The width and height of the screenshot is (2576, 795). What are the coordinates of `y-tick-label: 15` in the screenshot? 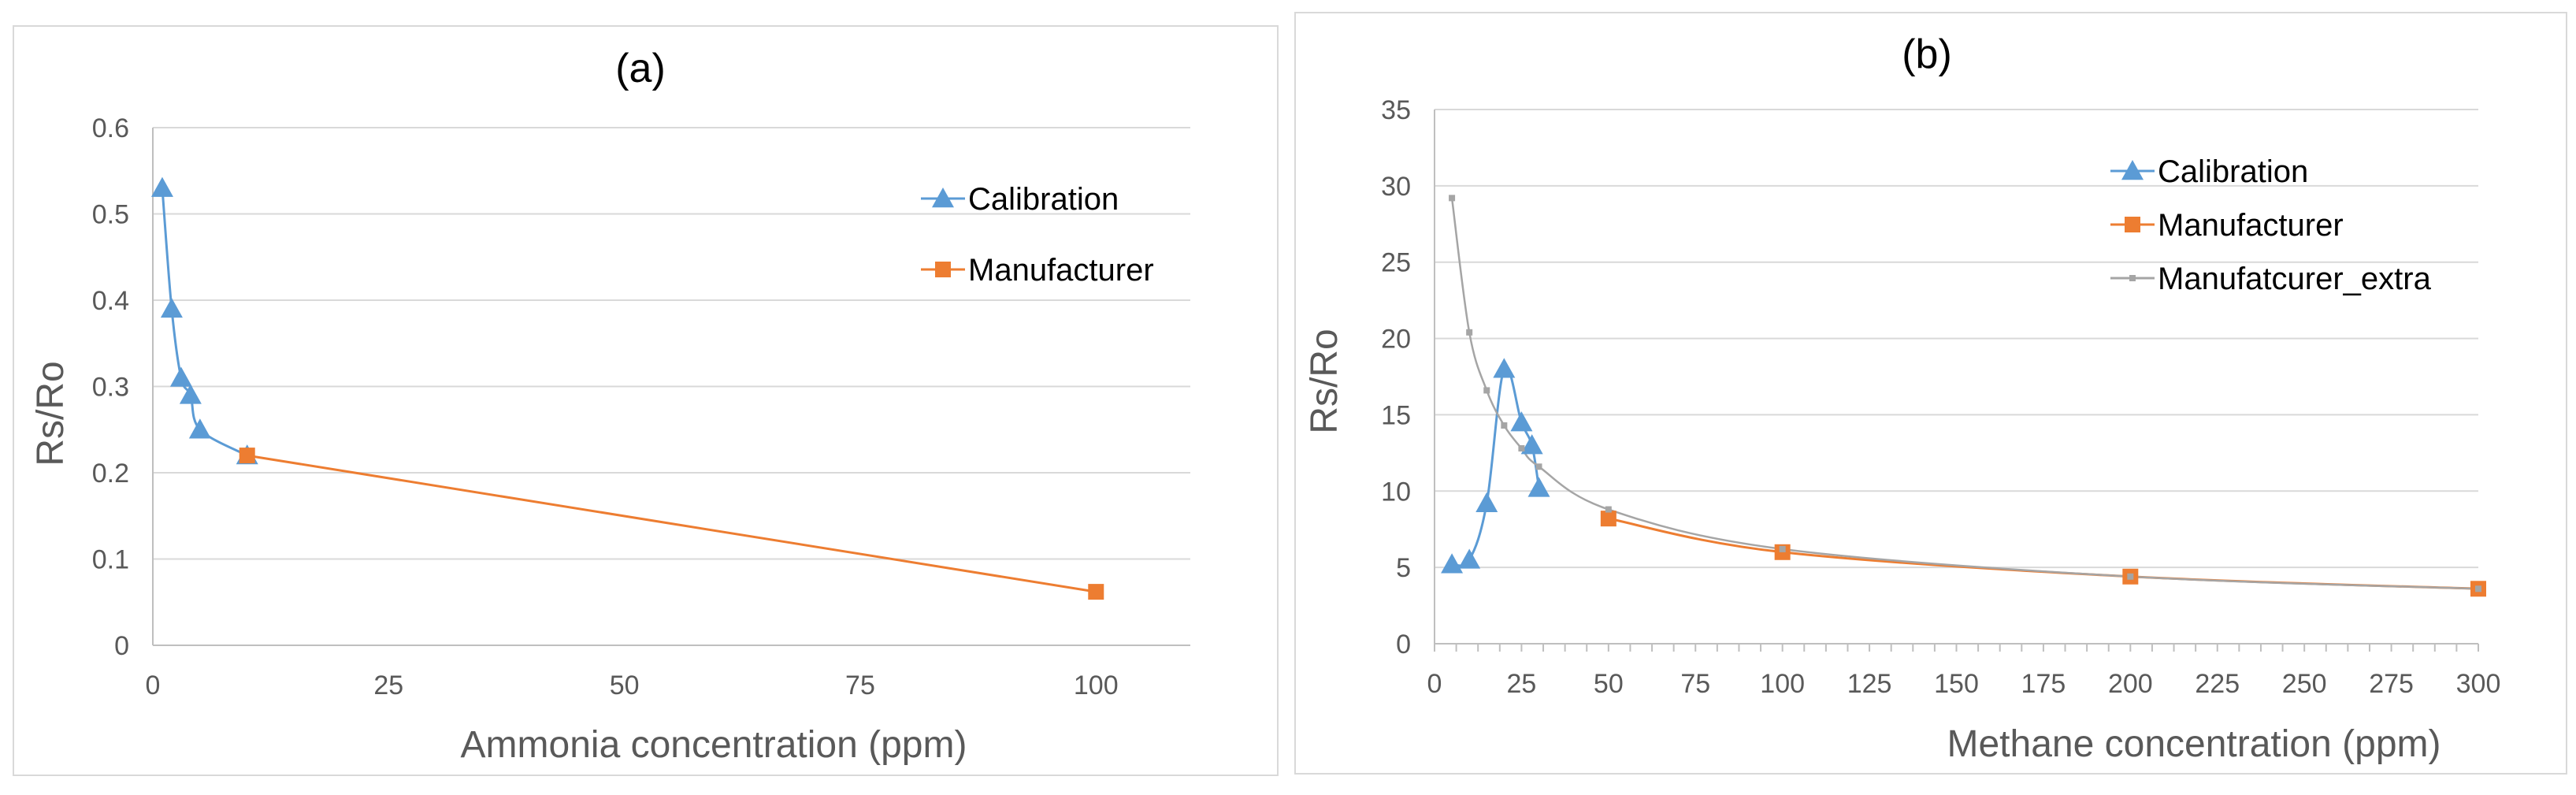 It's located at (1396, 415).